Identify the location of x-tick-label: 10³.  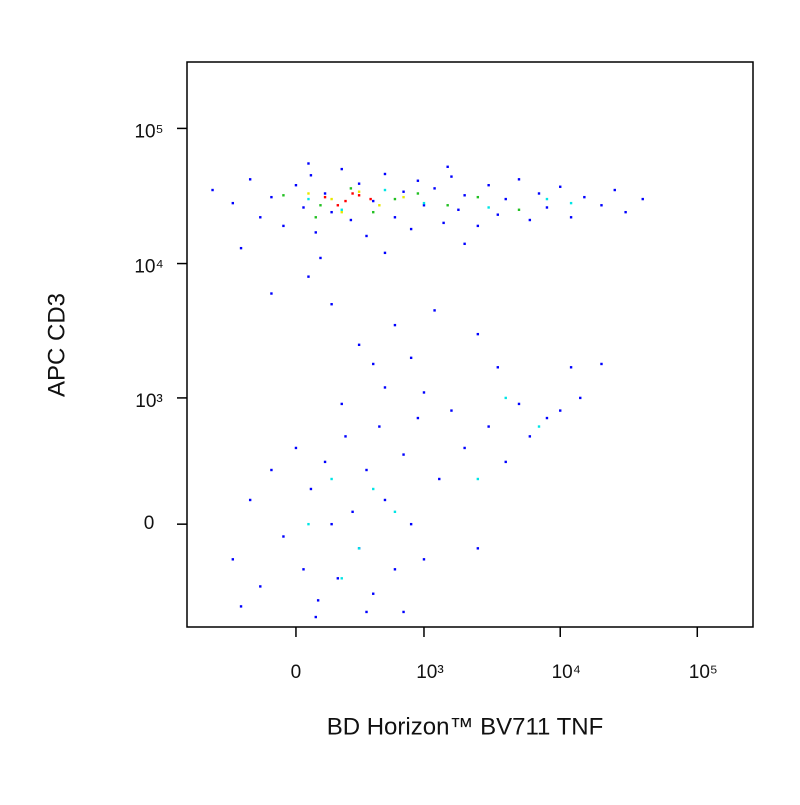
(429, 672).